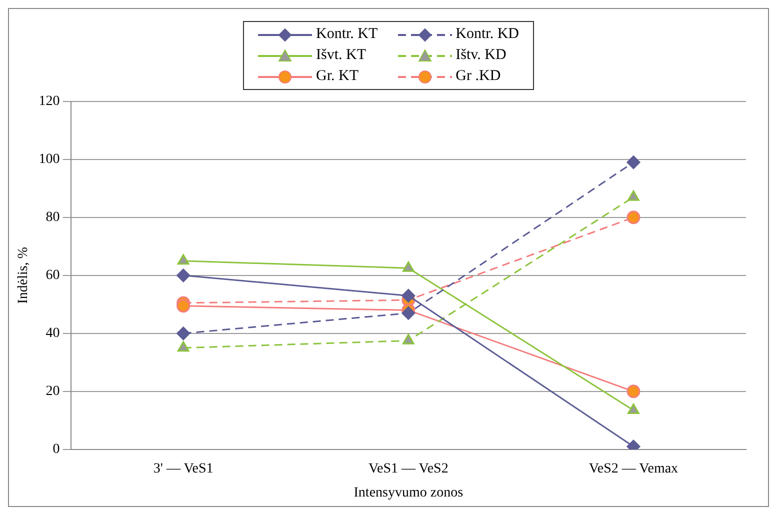 Image resolution: width=777 pixels, height=517 pixels. What do you see at coordinates (487, 34) in the screenshot?
I see `legend-label: Kontr. KD` at bounding box center [487, 34].